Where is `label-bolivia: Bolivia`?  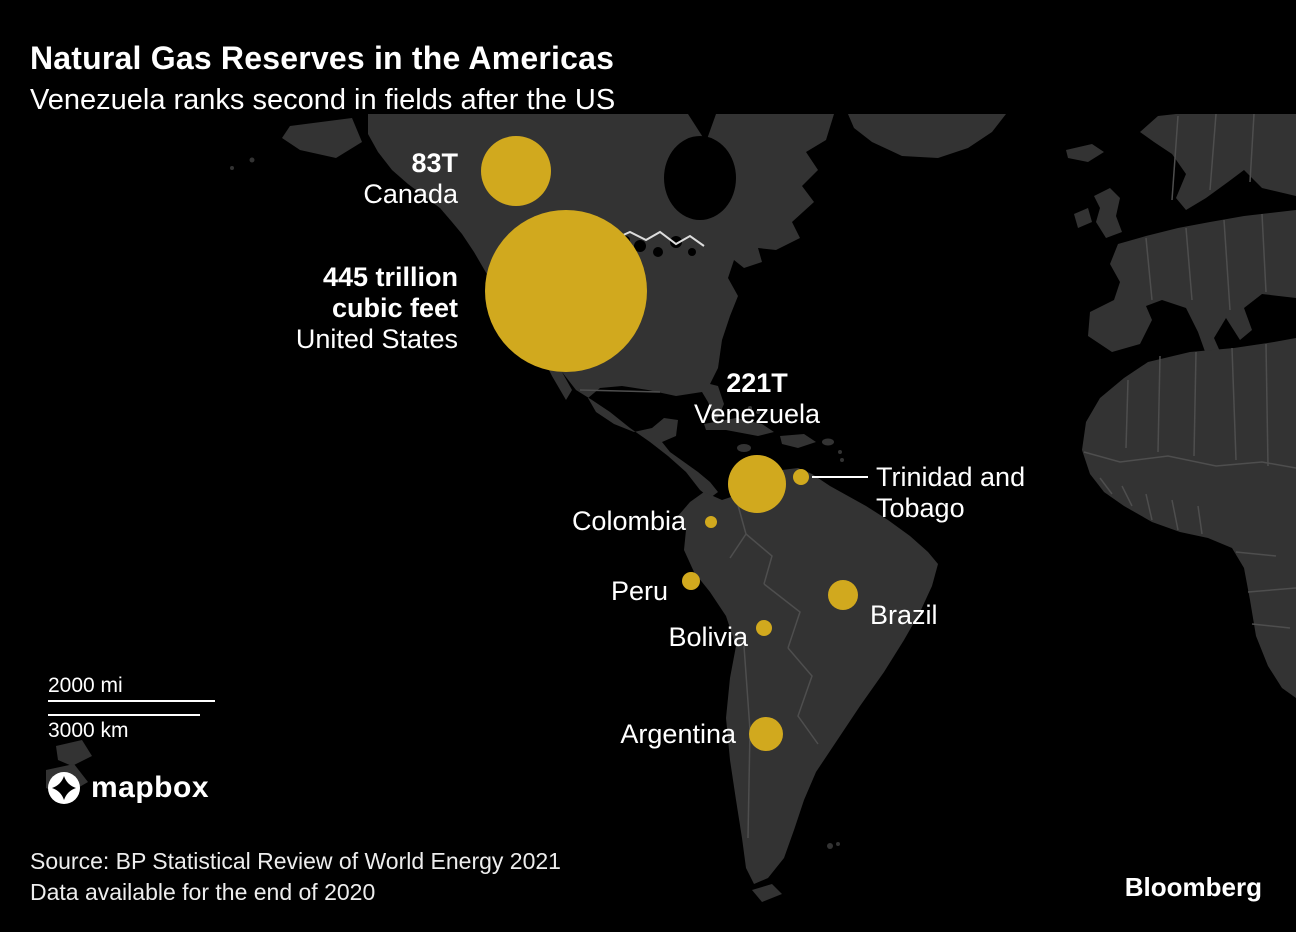
label-bolivia: Bolivia is located at coordinates (708, 637).